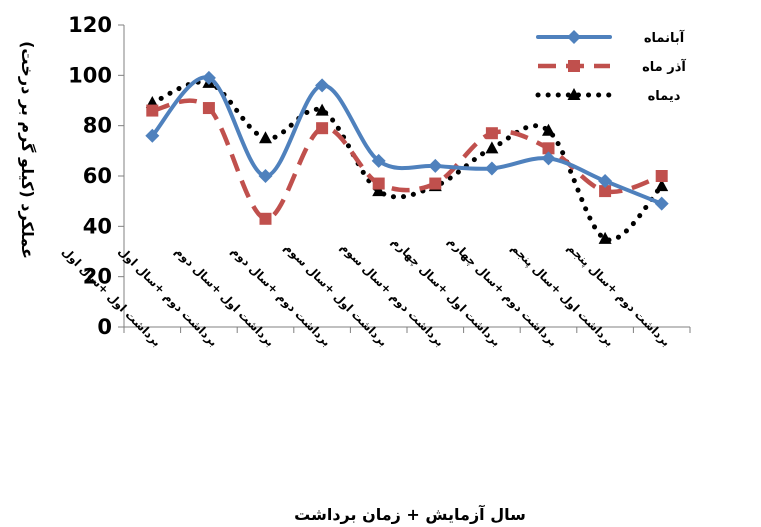  I want to click on category-label: برداشت اول +سال چهارم, so click(446, 292).